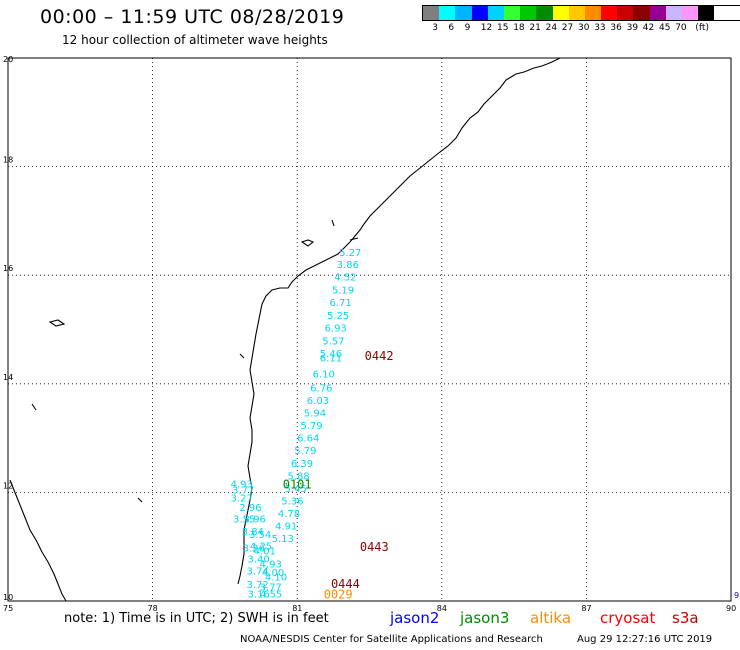 The width and height of the screenshot is (740, 650). What do you see at coordinates (250, 508) in the screenshot?
I see `wave-height-value: 2.96` at bounding box center [250, 508].